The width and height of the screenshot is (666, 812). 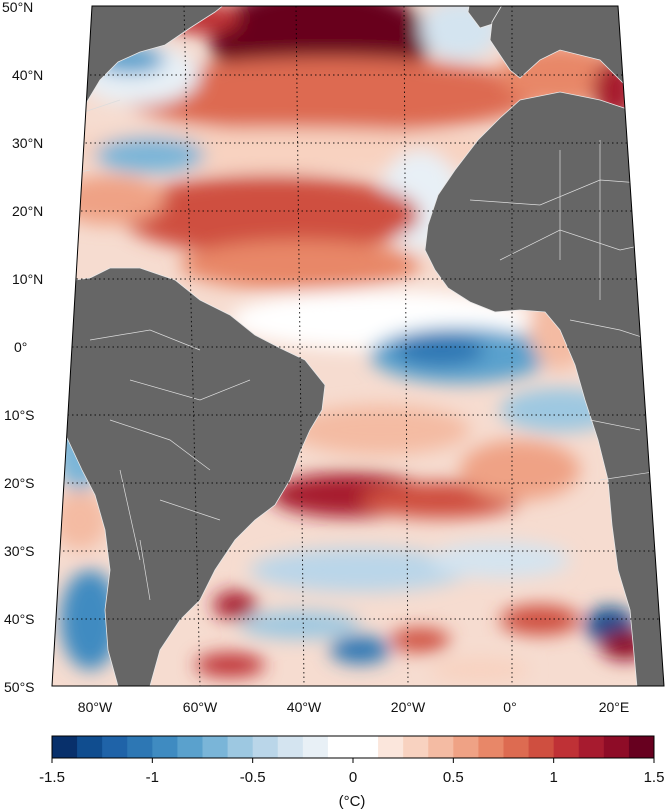 I want to click on colorbar: -1.5 -1 -0.5 0 0.5 1 1.5 (°C), so click(x=351, y=772).